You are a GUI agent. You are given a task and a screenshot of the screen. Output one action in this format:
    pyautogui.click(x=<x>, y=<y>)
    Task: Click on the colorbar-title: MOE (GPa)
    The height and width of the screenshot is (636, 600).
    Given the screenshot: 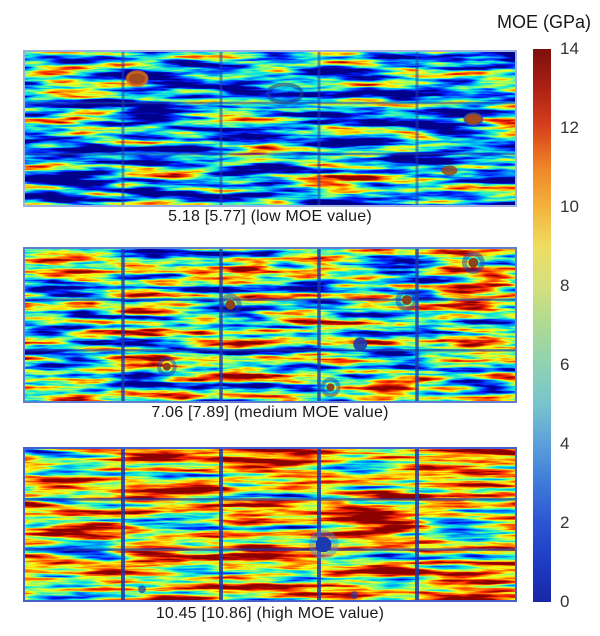 What is the action you would take?
    pyautogui.click(x=543, y=22)
    